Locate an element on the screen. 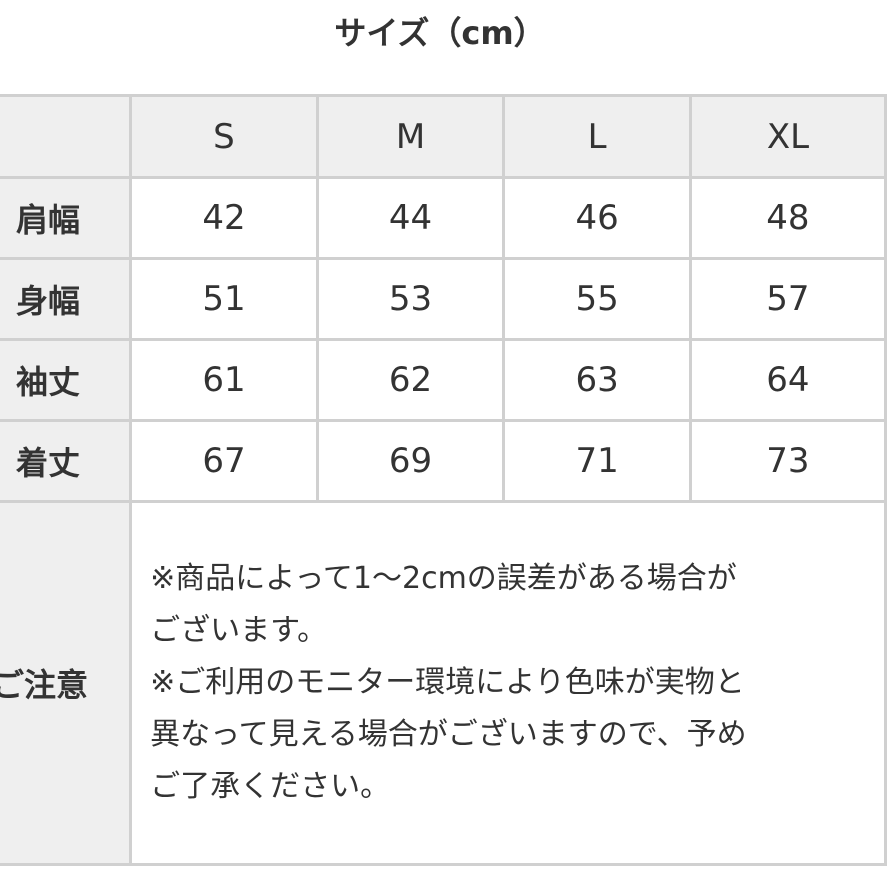  row-label: 着丈 is located at coordinates (66, 461).